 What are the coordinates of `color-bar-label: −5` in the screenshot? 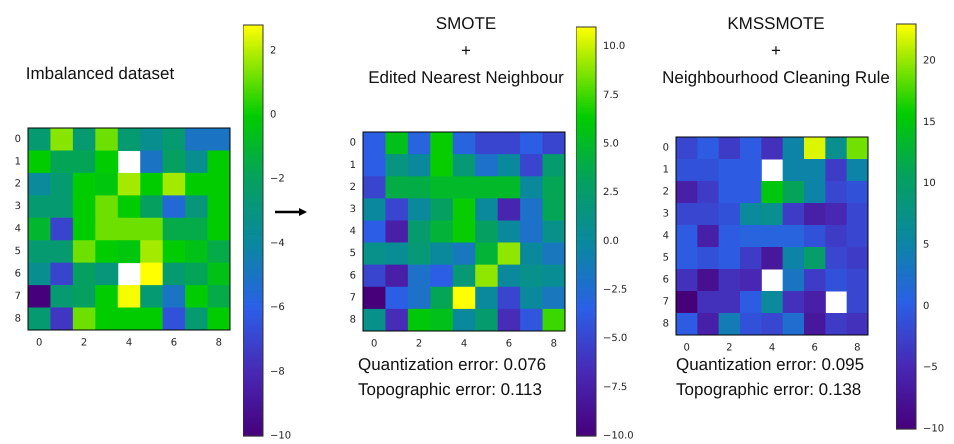 It's located at (930, 368).